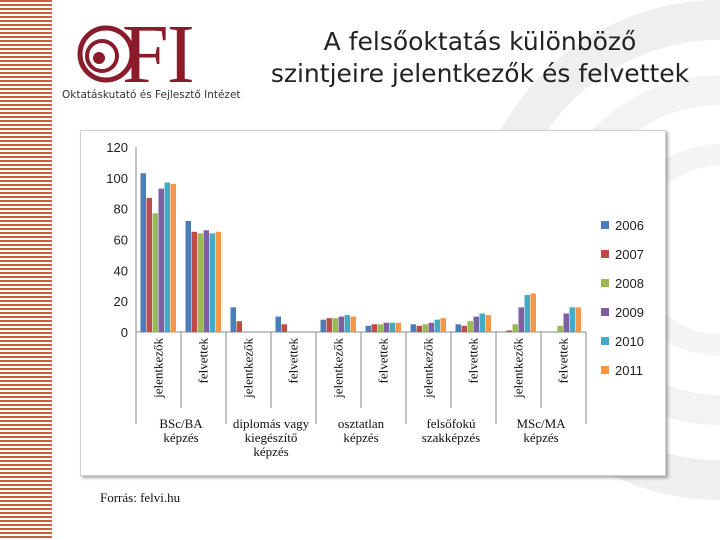  Describe the element at coordinates (629, 341) in the screenshot. I see `legend-label: 2010` at that location.